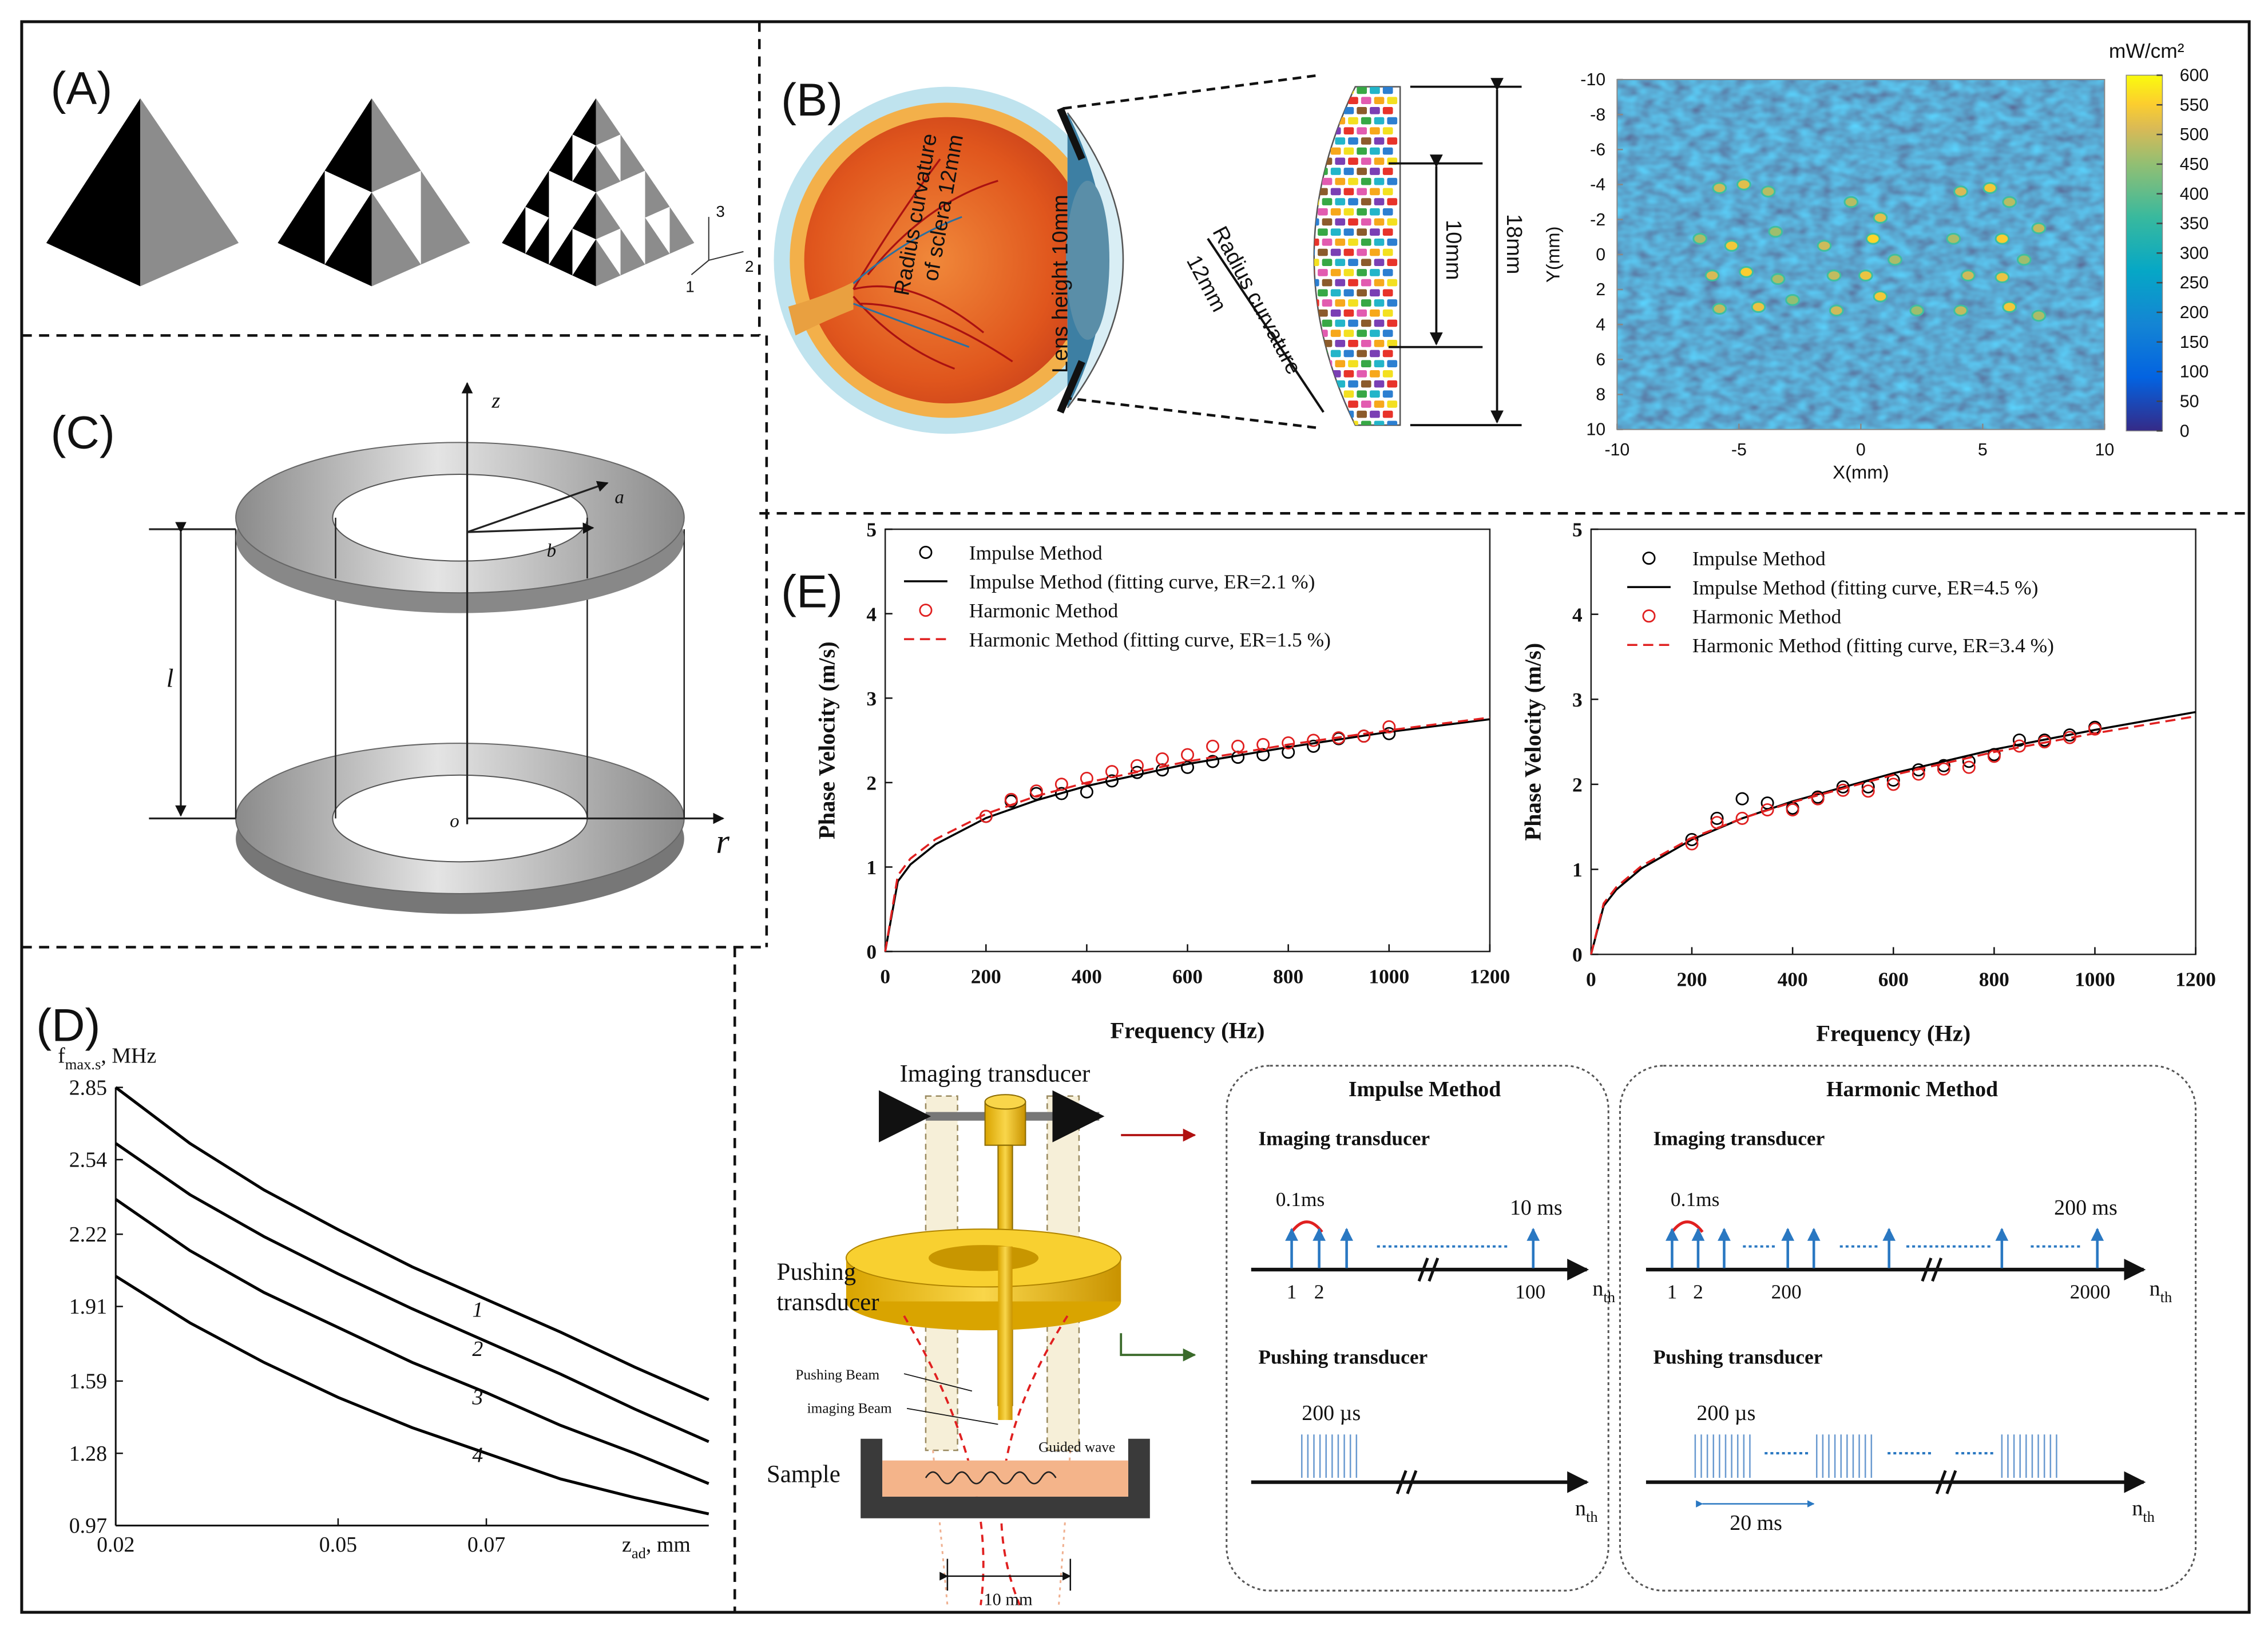 Image resolution: width=2268 pixels, height=1634 pixels. Describe the element at coordinates (1061, 284) in the screenshot. I see `eye-label: Lens height 10mm` at that location.